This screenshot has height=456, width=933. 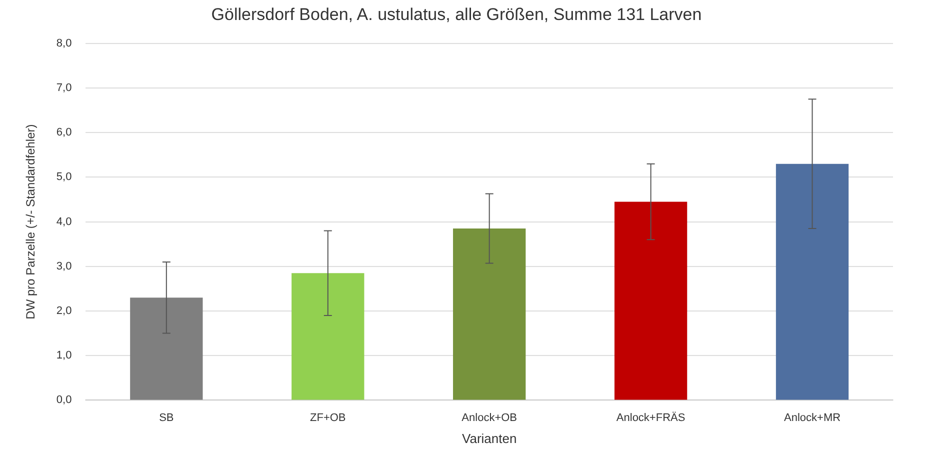 What do you see at coordinates (64, 356) in the screenshot?
I see `y-tick-label: 1,0` at bounding box center [64, 356].